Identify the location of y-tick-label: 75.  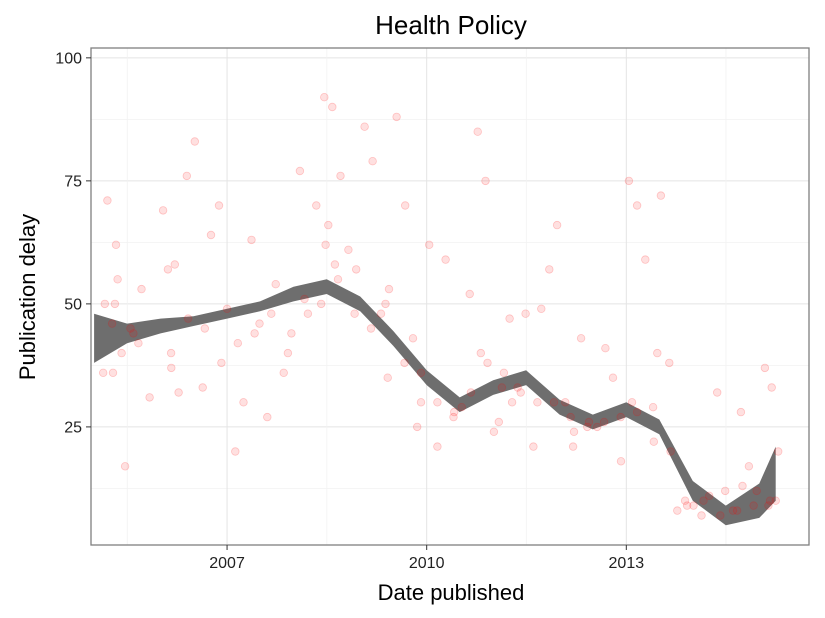
(73, 181).